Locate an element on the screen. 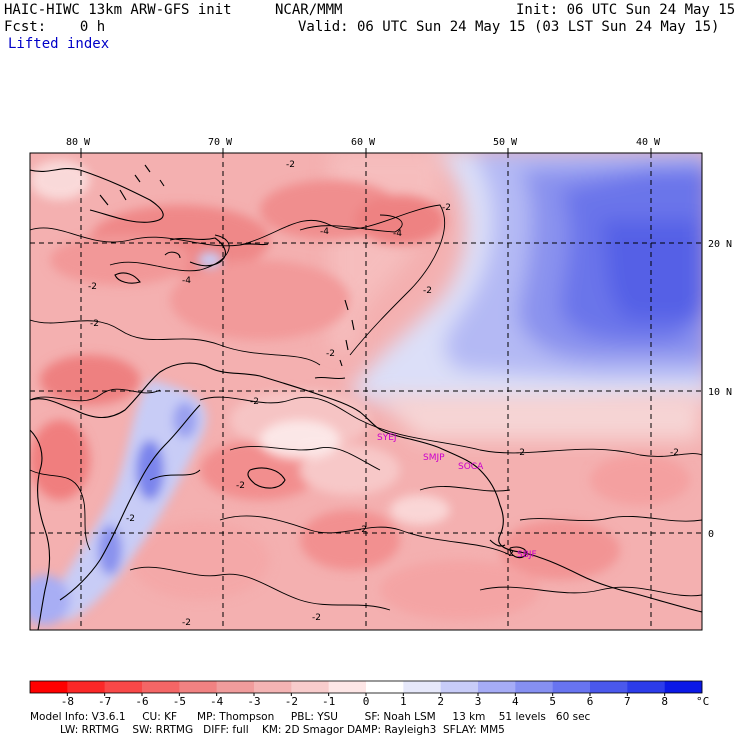 Image resolution: width=740 pixels, height=740 pixels. field-name: Lifted index is located at coordinates (59, 44).